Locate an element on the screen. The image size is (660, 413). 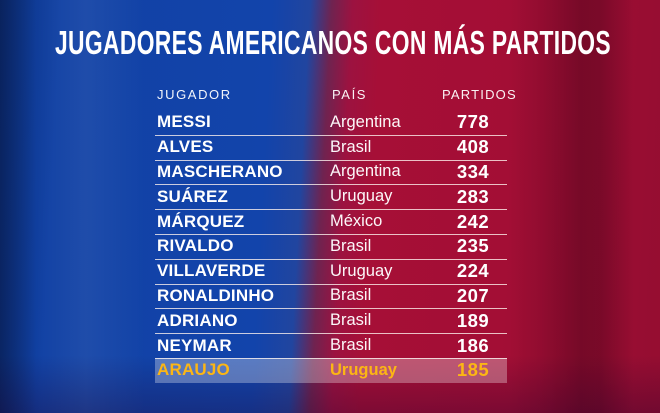
table-row: SUÁREZ Uruguay 283 is located at coordinates (331, 196).